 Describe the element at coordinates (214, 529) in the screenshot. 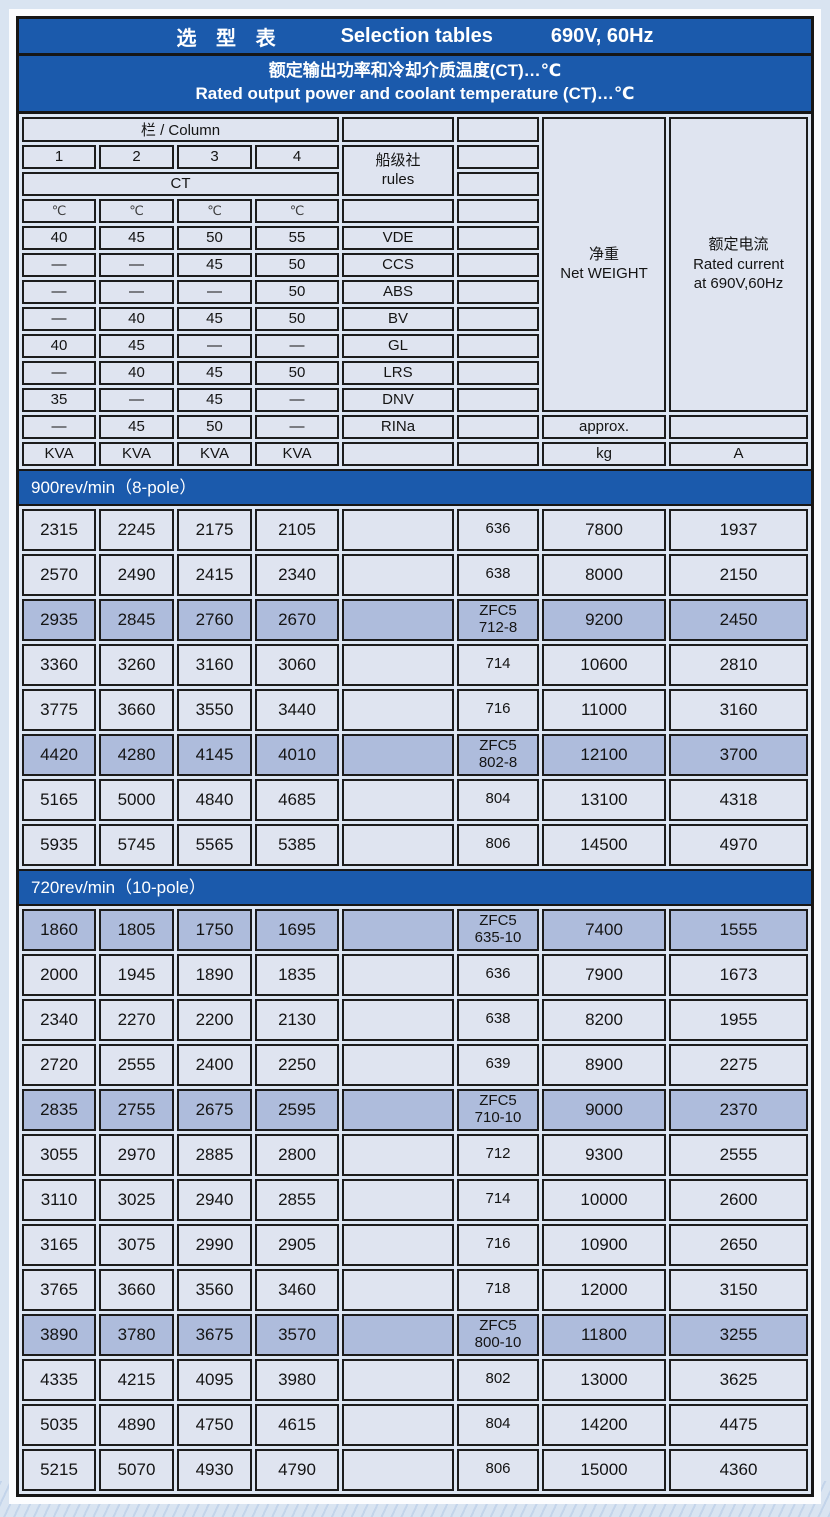

I see `kva-value-cell: 2175` at that location.